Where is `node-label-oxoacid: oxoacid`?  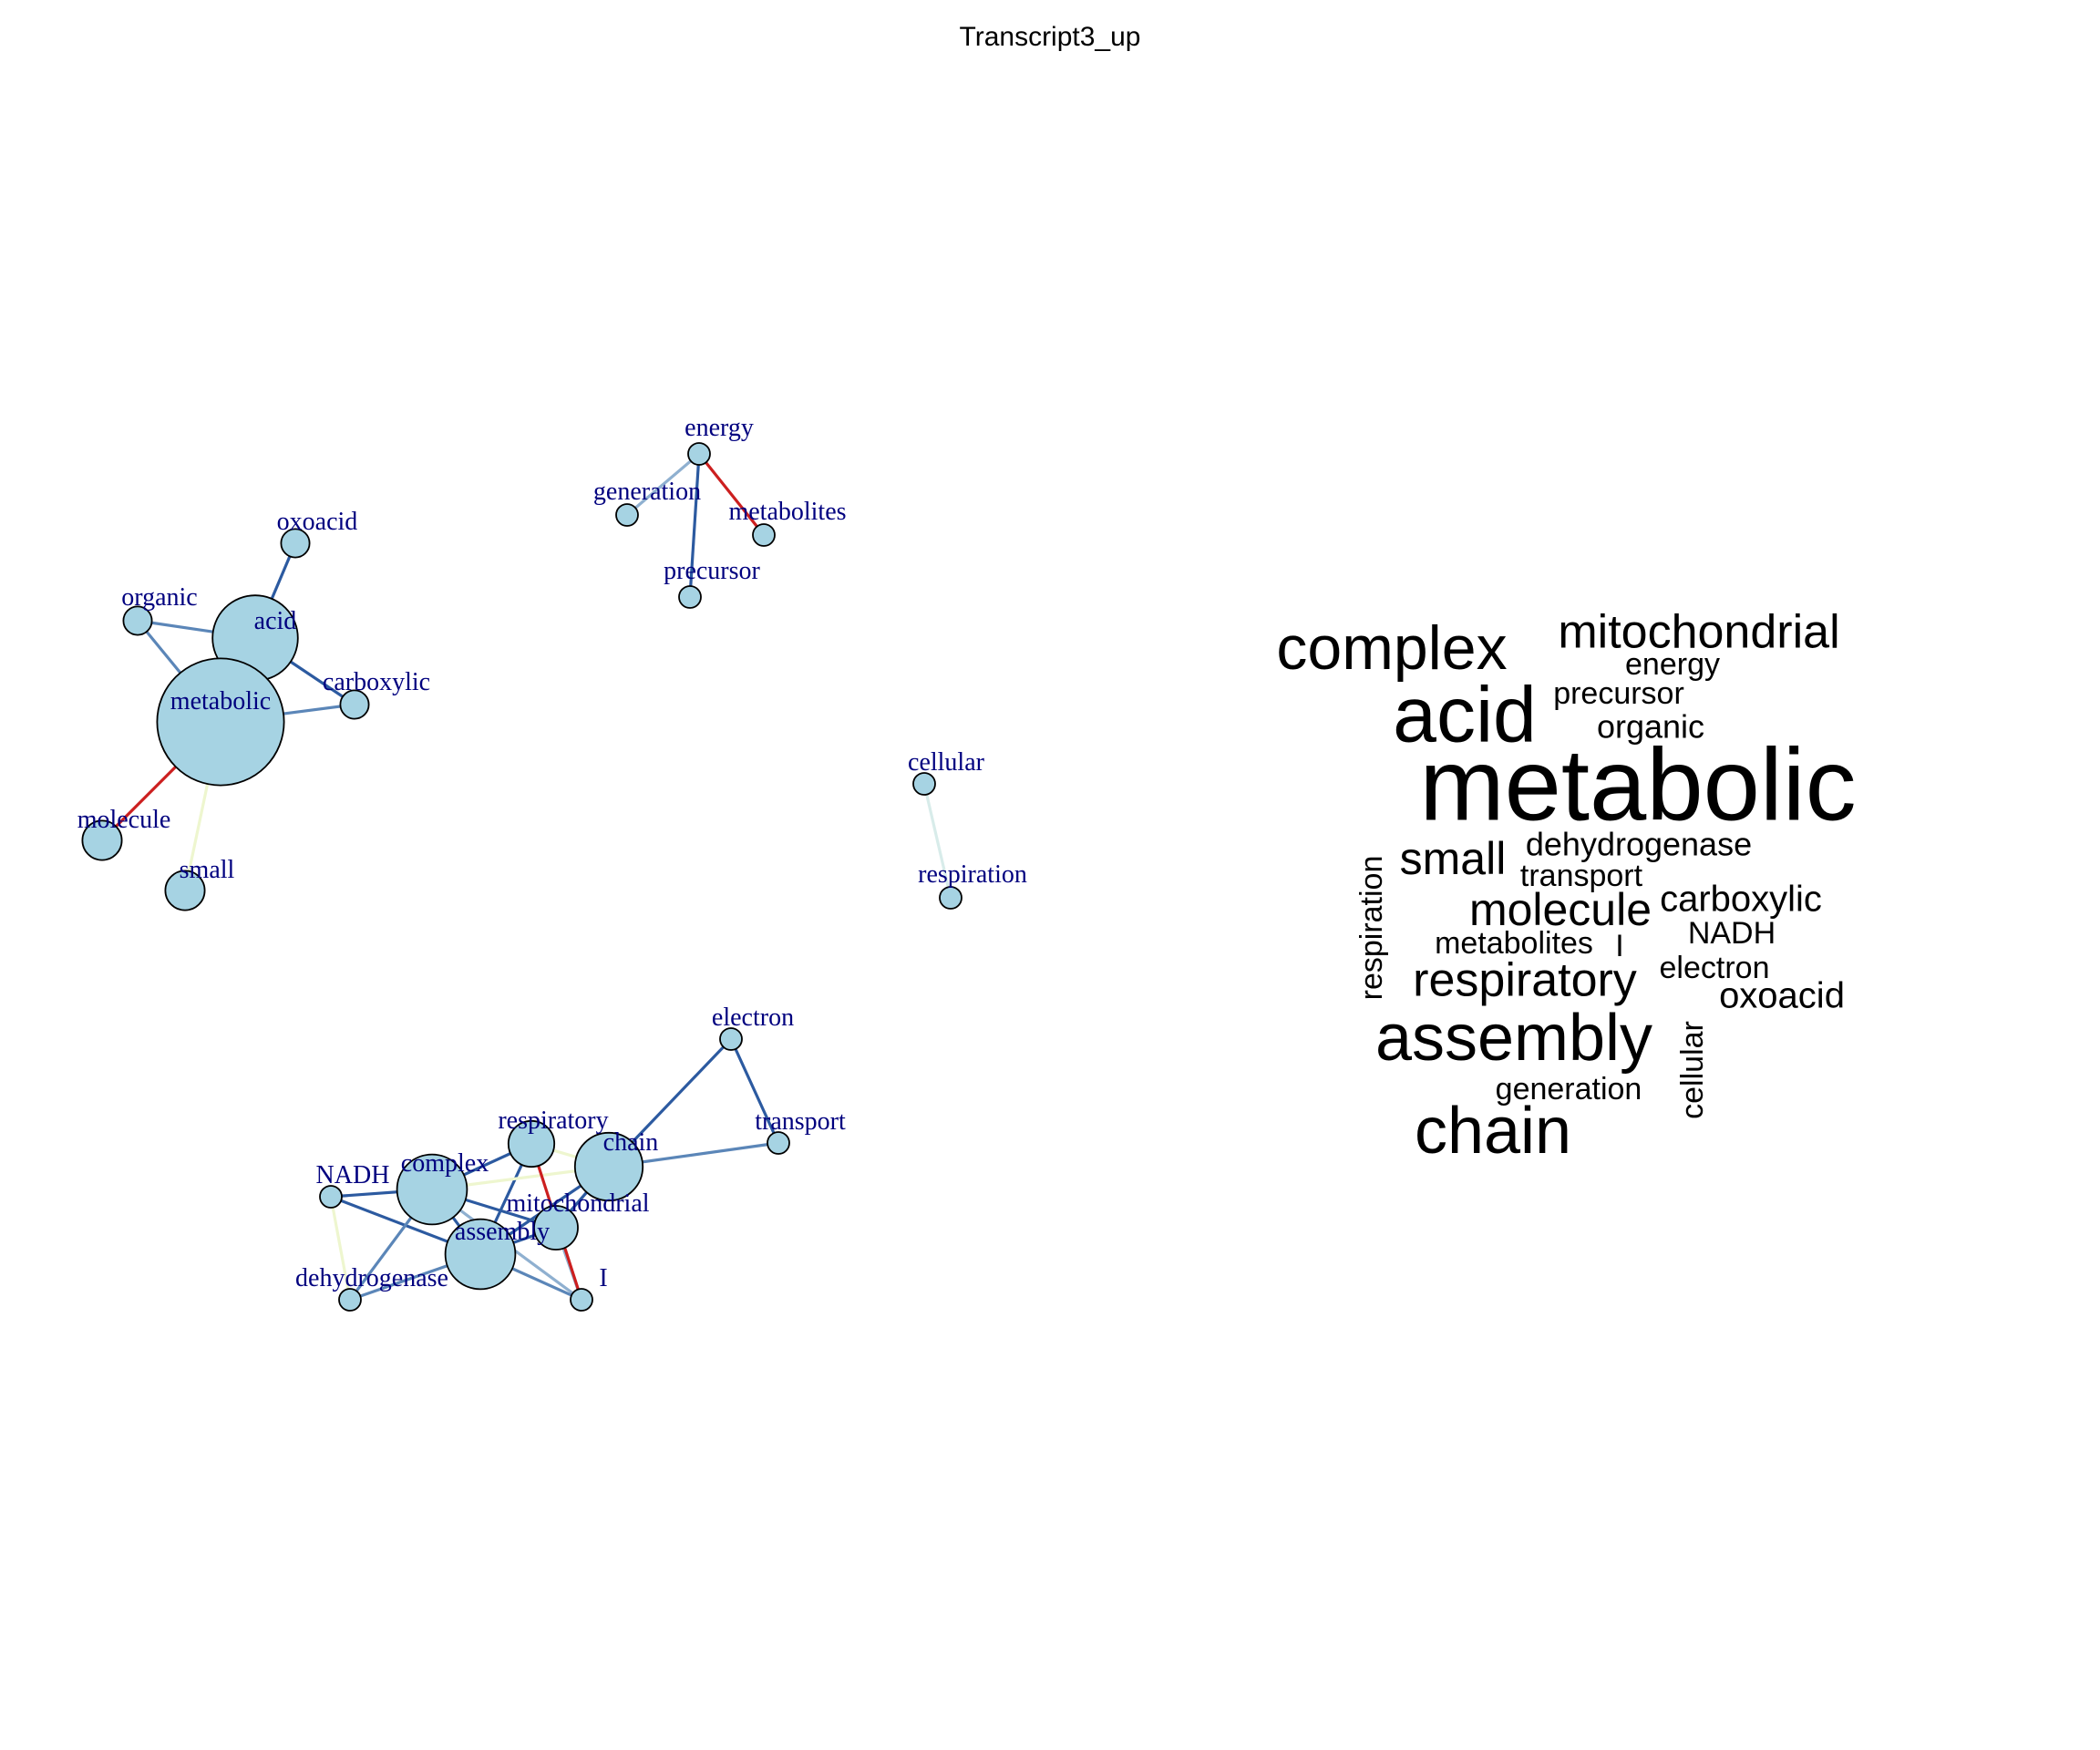
node-label-oxoacid: oxoacid is located at coordinates (317, 522).